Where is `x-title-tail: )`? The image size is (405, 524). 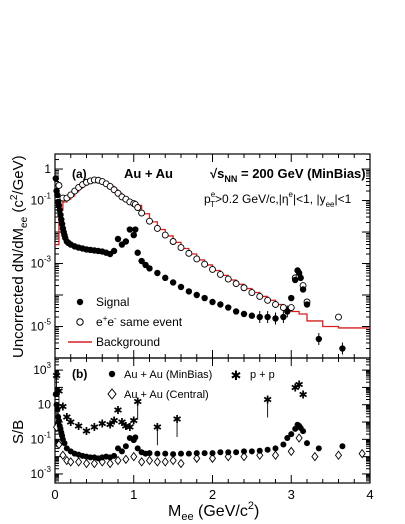 x-title-tail: ) is located at coordinates (256, 511).